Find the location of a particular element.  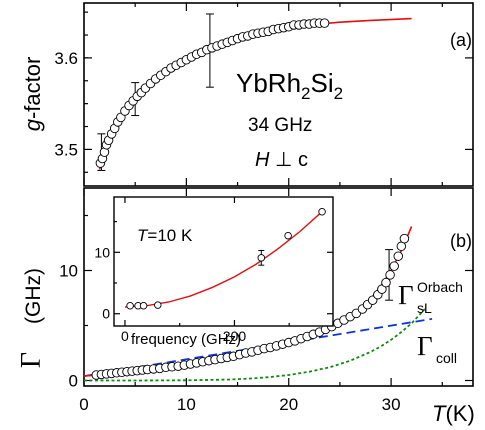

panel-a-error-bars is located at coordinates (155, 92).